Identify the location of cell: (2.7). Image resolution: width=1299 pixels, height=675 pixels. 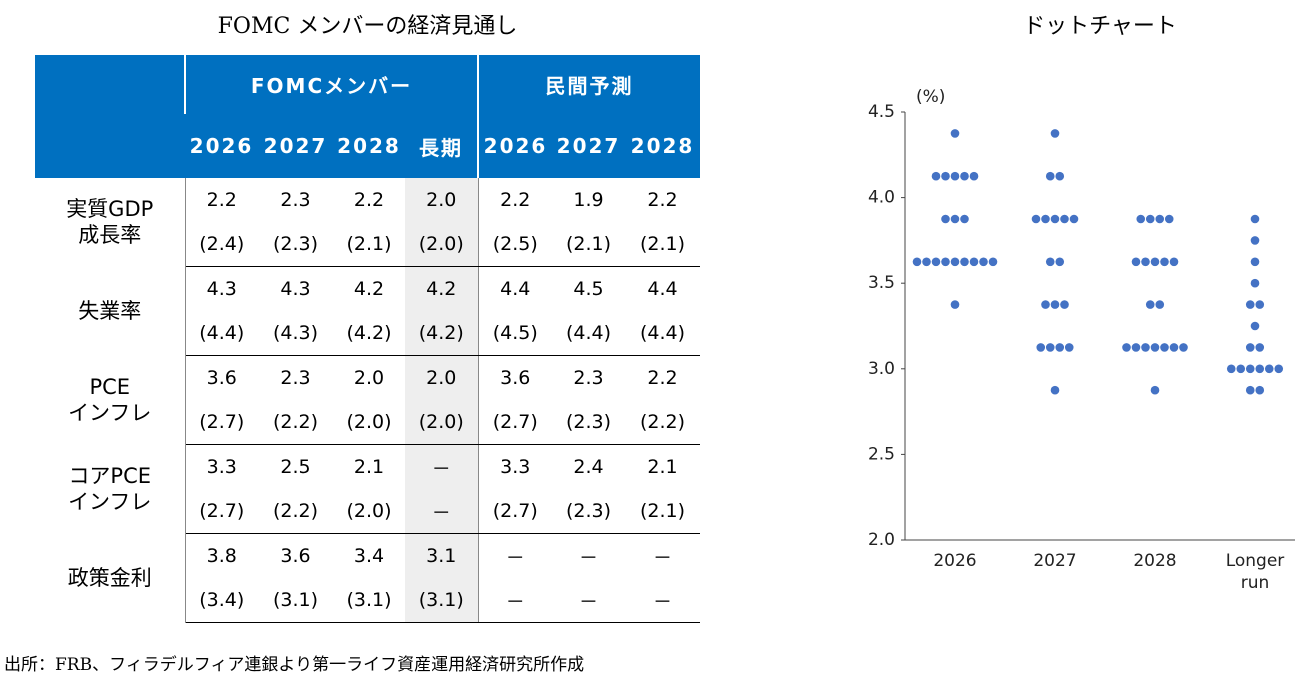
(221, 422).